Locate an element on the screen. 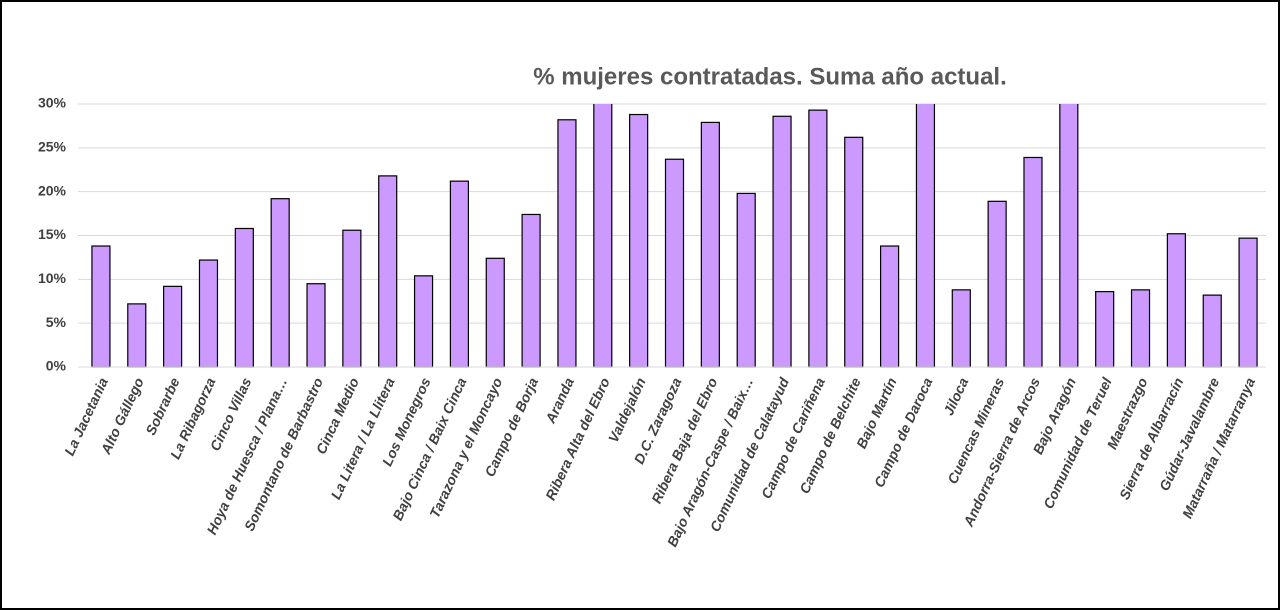 The image size is (1280, 610). y-tick-label: 25% is located at coordinates (52, 147).